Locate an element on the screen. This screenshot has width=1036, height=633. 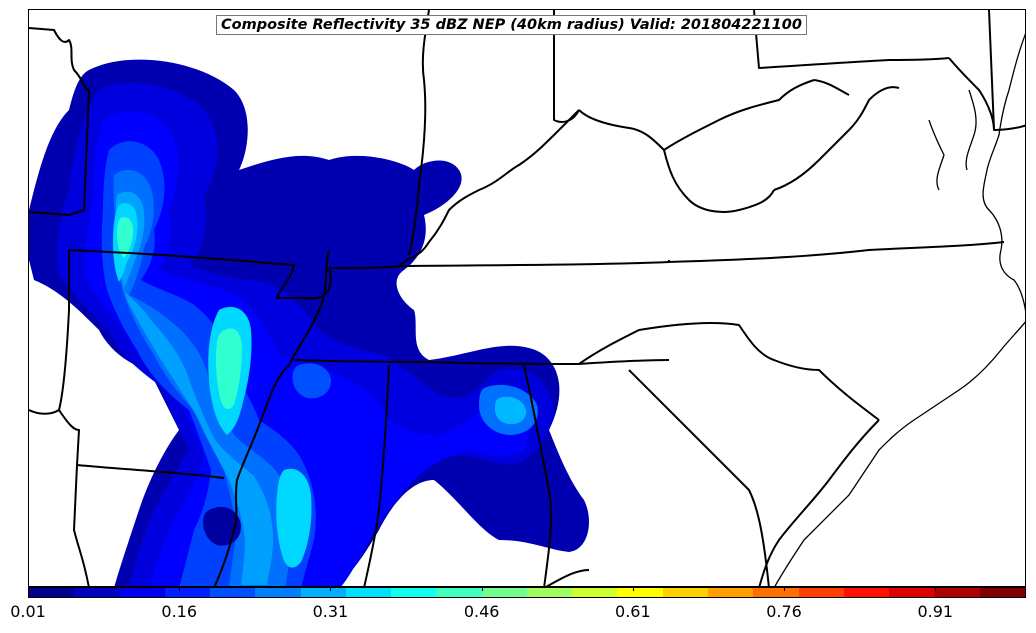
colorbar is located at coordinates (527, 592).